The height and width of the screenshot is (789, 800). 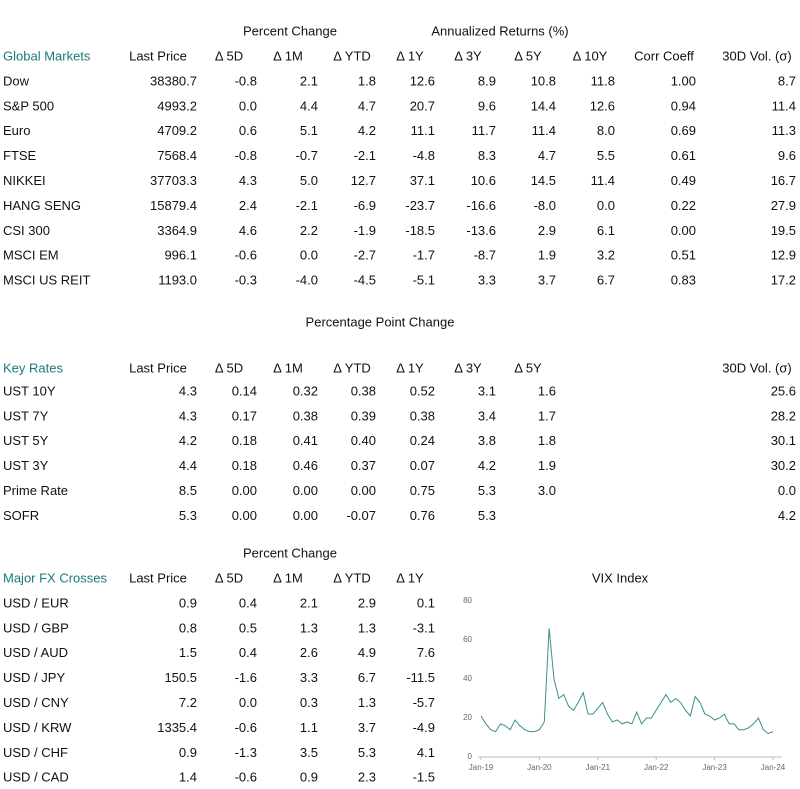 I want to click on cell: 17.2, so click(x=783, y=280).